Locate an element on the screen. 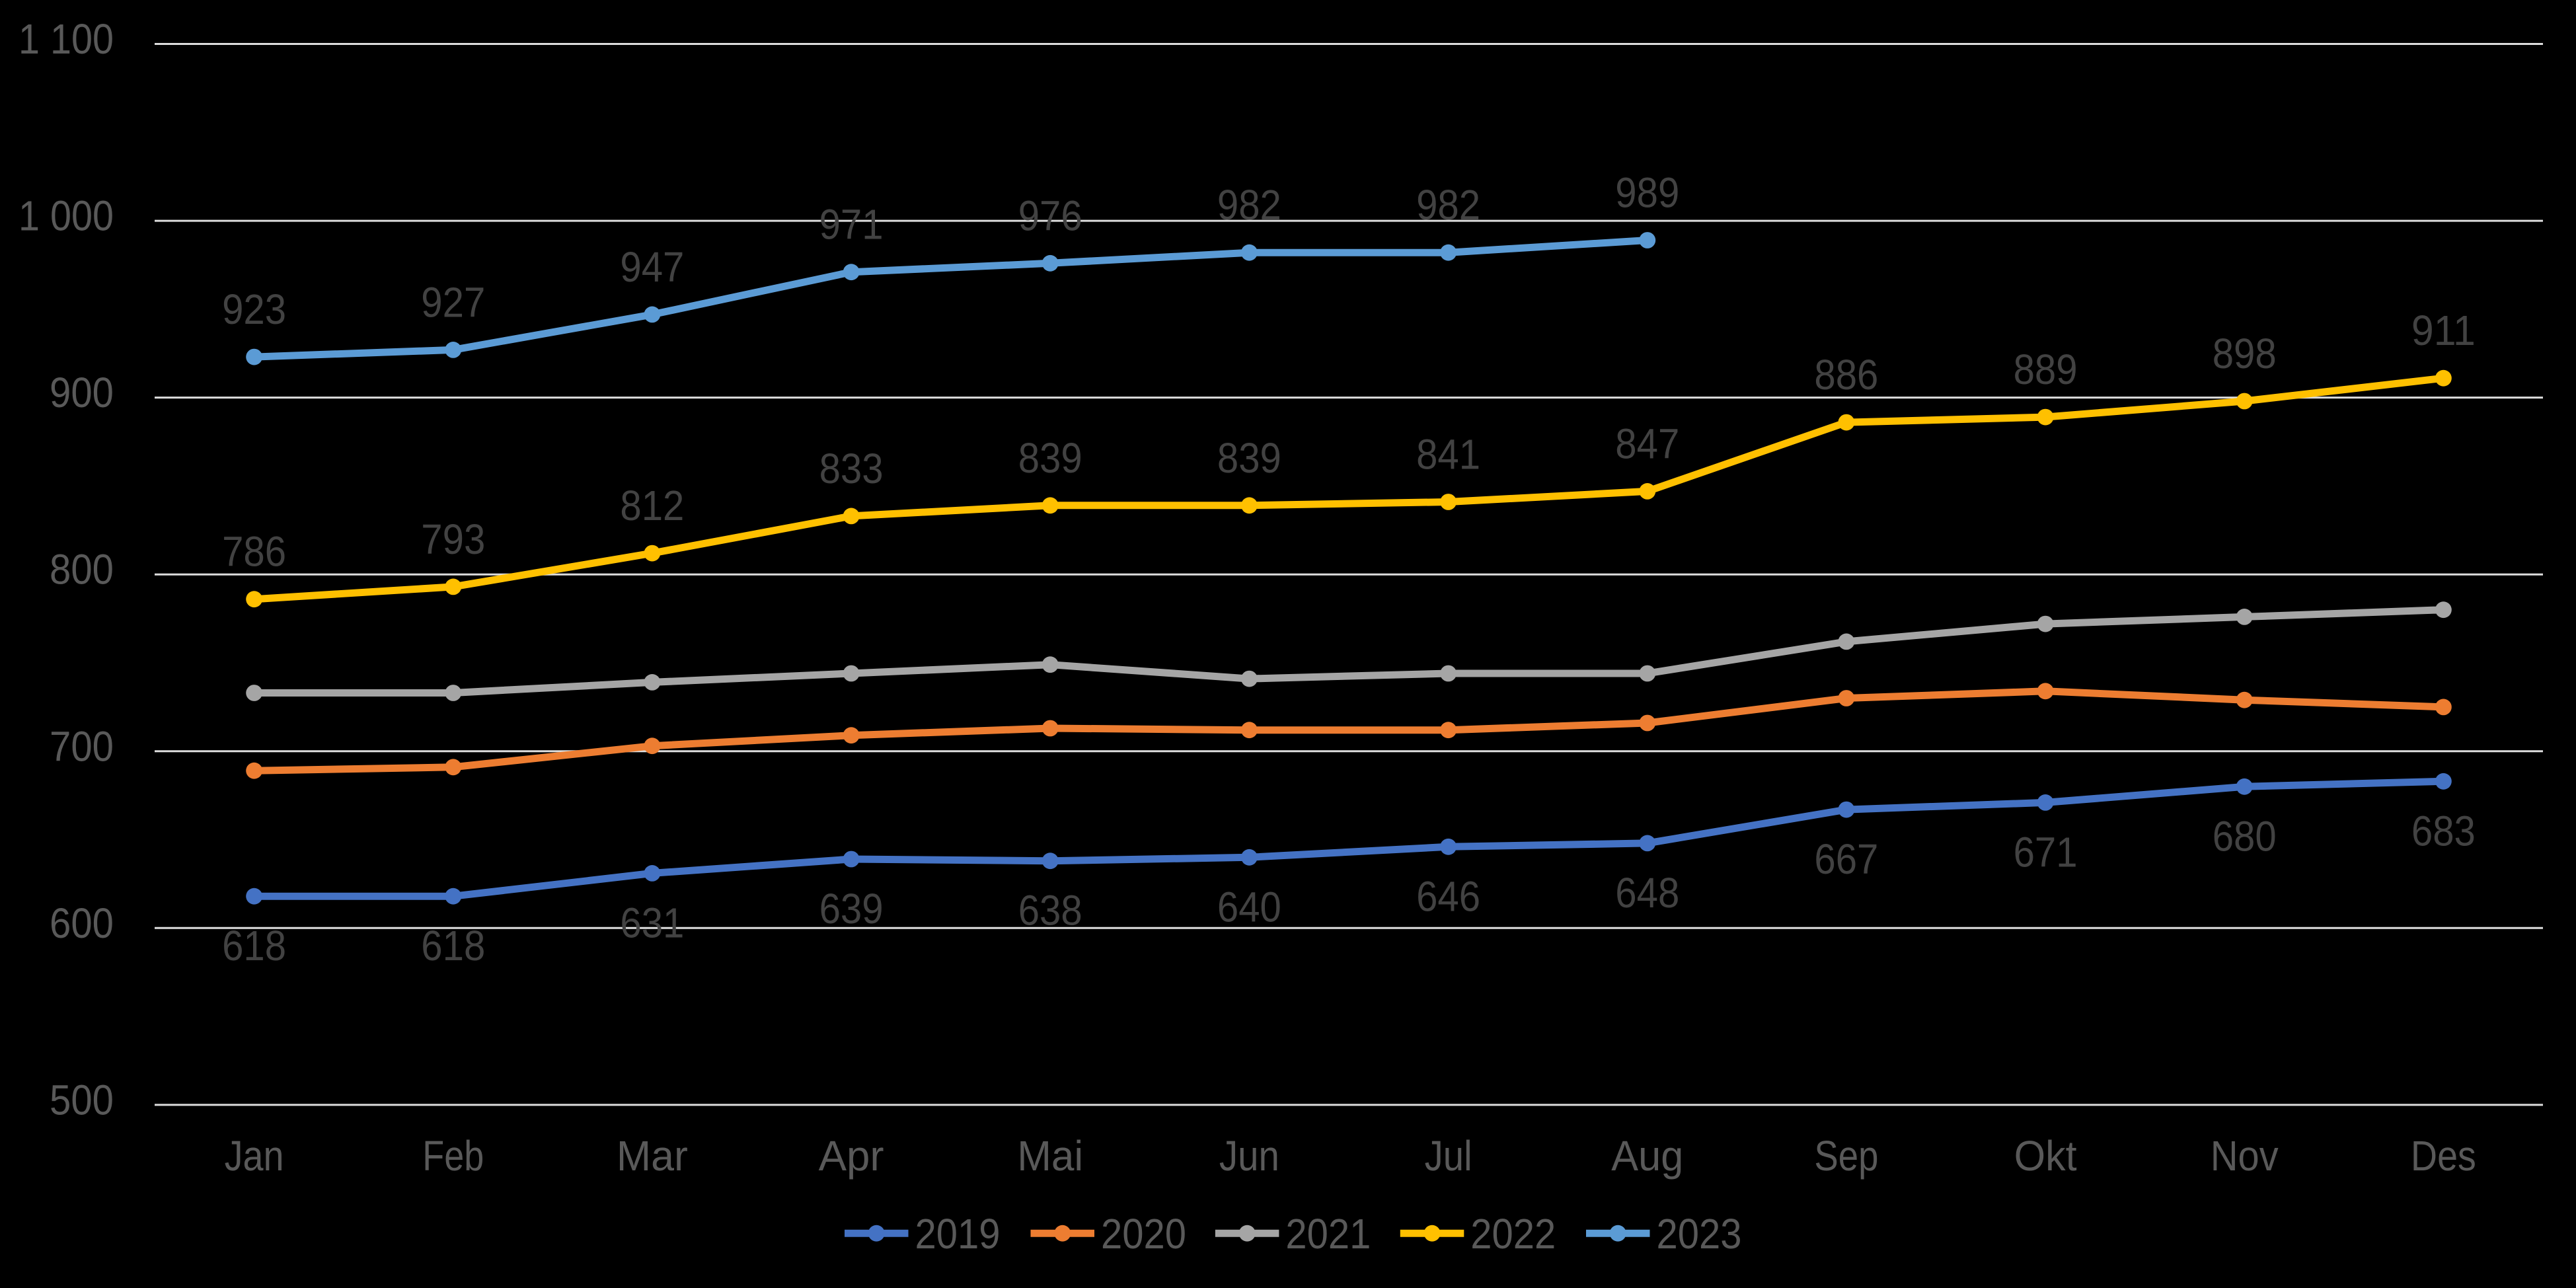 The width and height of the screenshot is (2576, 1288). svg-text: 900 is located at coordinates (82, 393).